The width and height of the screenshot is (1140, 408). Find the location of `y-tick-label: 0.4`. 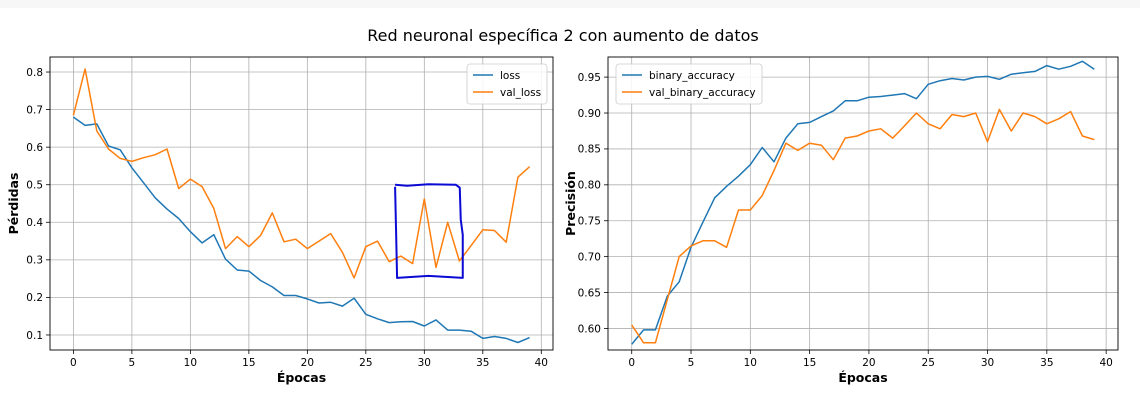

y-tick-label: 0.4 is located at coordinates (34, 223).